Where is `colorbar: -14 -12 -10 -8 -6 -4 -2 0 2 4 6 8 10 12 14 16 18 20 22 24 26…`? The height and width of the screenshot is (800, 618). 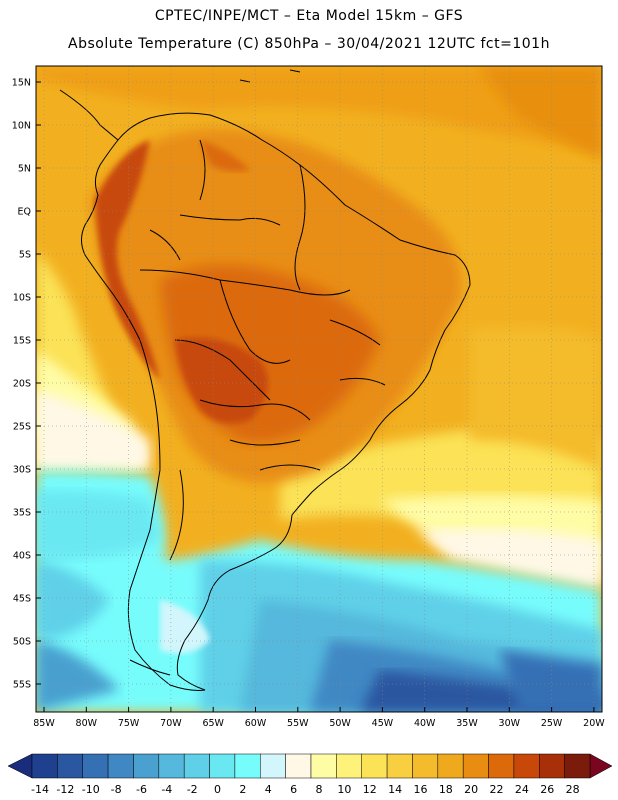
colorbar: -14 -12 -10 -8 -6 -4 -2 0 2 4 6 8 10 12 14 16 18 20 22 24 26… is located at coordinates (310, 774).